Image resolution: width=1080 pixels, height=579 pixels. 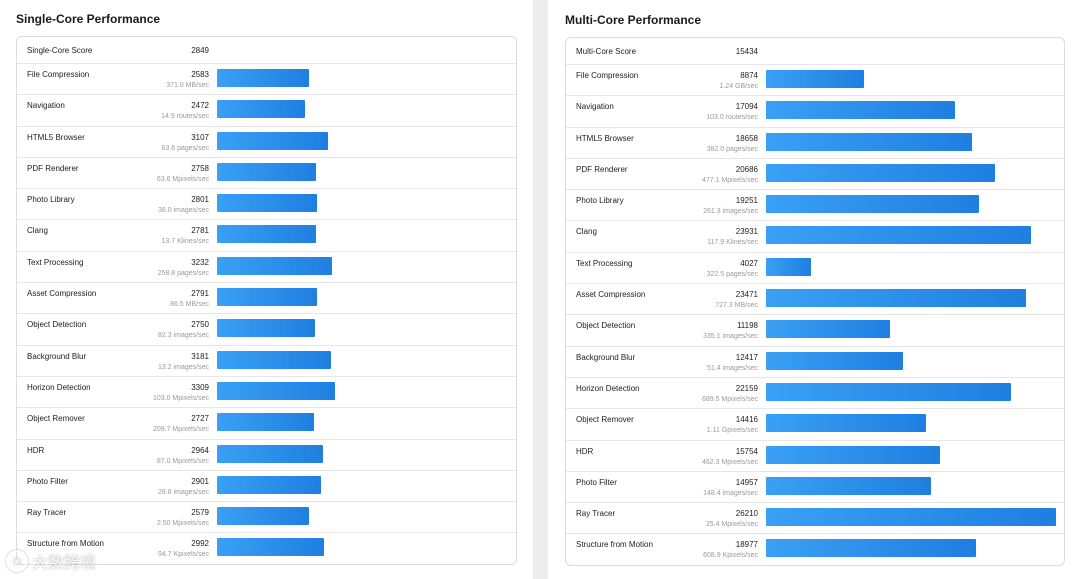 I want to click on benchmark-score: 18658, so click(x=746, y=138).